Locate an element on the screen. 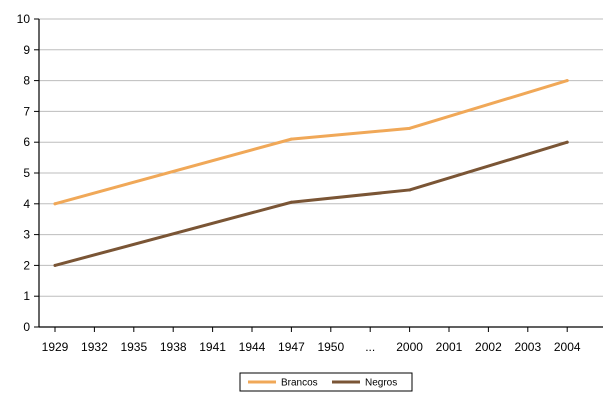 This screenshot has height=394, width=609. x-tick-label: 1935 is located at coordinates (133, 347).